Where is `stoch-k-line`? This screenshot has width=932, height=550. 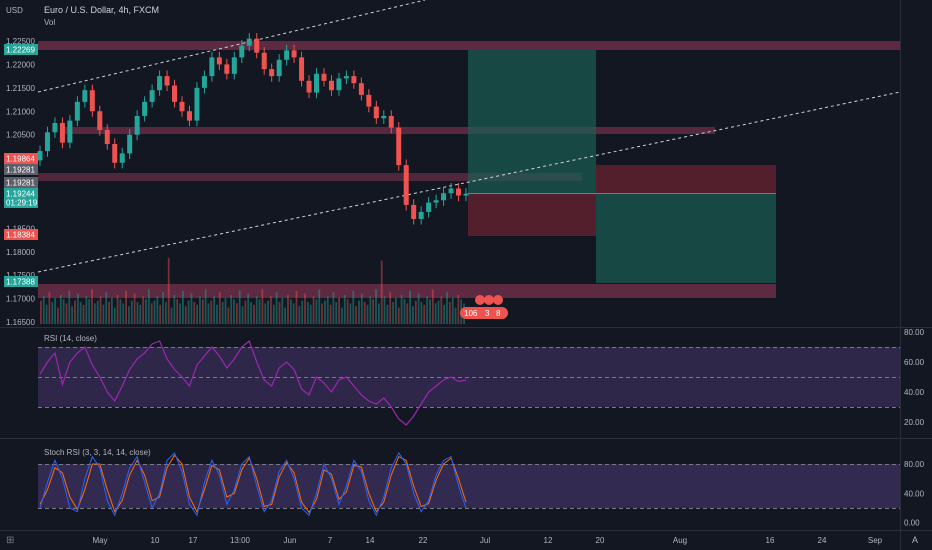 stoch-k-line is located at coordinates (253, 484).